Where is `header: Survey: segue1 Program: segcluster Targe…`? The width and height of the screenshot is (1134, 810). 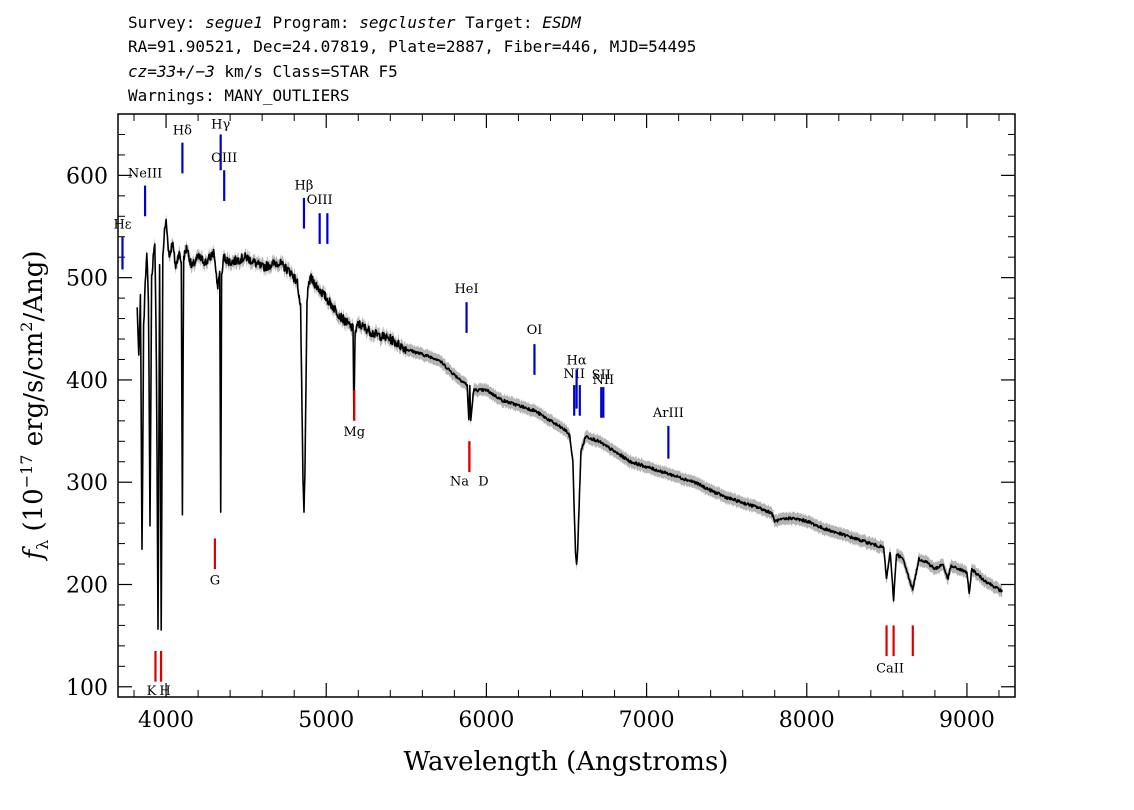 header: Survey: segue1 Program: segcluster Targe… is located at coordinates (412, 59).